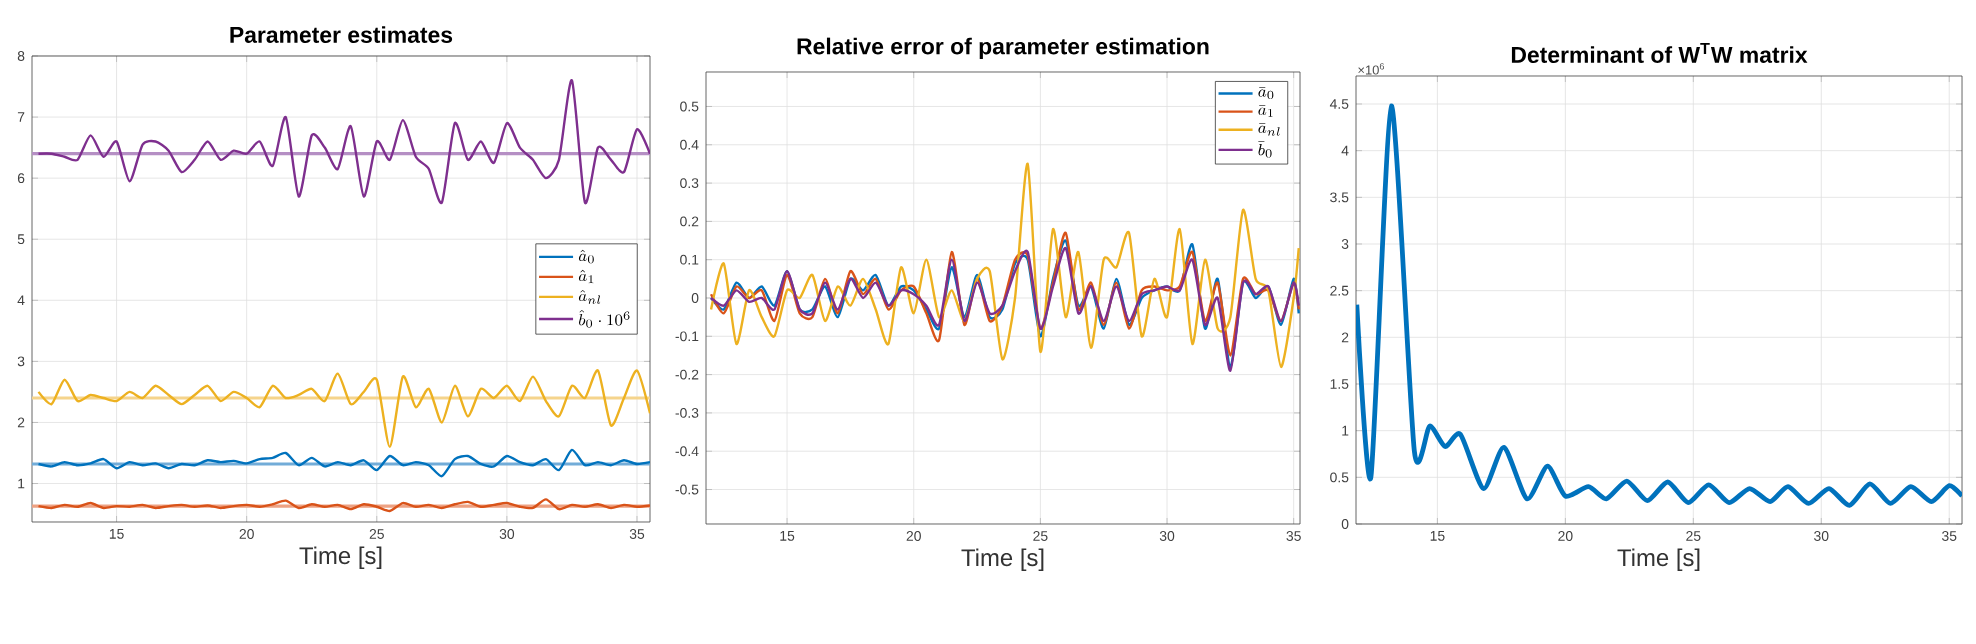  Describe the element at coordinates (589, 296) in the screenshot. I see `legend-label: $\hat{a}_{nl}$` at that location.